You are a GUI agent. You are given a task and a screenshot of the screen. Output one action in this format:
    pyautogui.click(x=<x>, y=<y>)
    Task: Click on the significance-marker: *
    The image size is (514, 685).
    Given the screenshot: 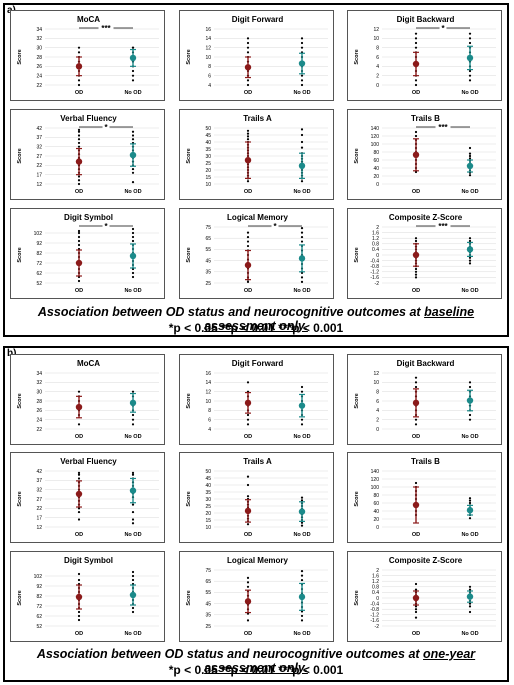 What is the action you would take?
    pyautogui.click(x=275, y=226)
    